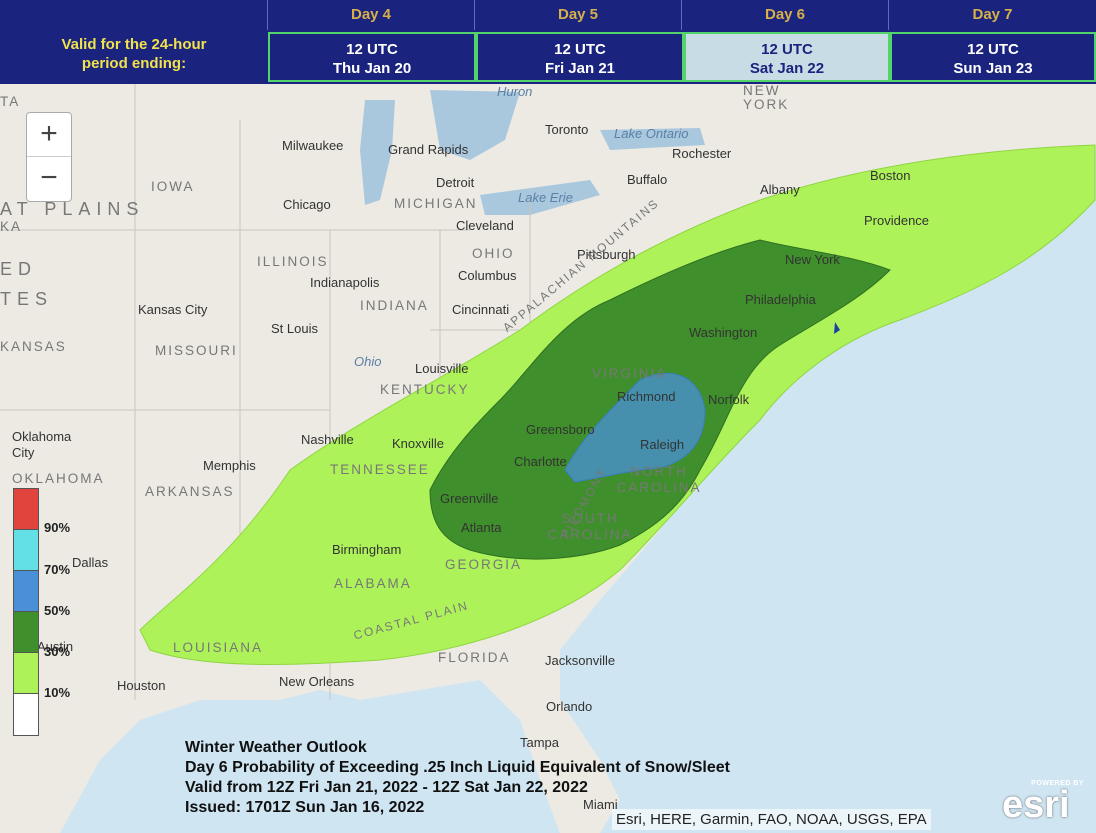 The image size is (1096, 833). I want to click on esri-wordmark: esri, so click(1036, 805).